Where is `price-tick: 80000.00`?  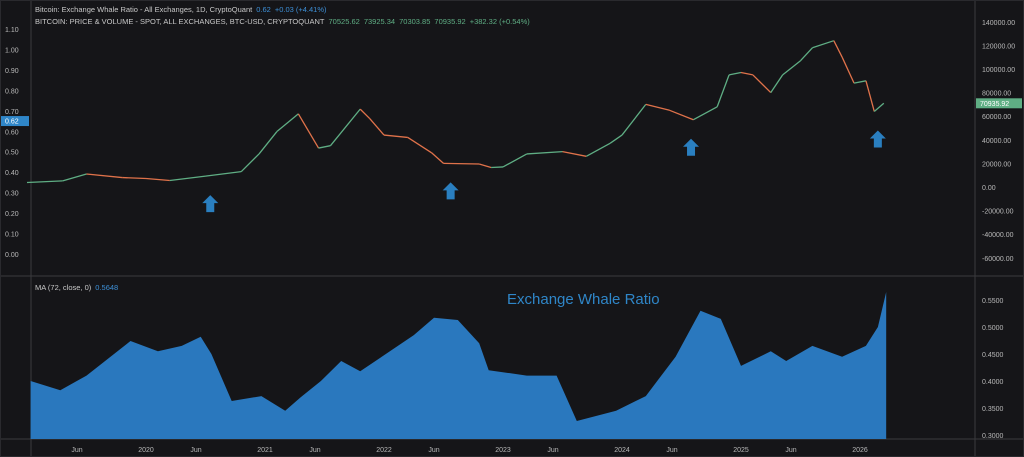
price-tick: 80000.00 is located at coordinates (996, 94).